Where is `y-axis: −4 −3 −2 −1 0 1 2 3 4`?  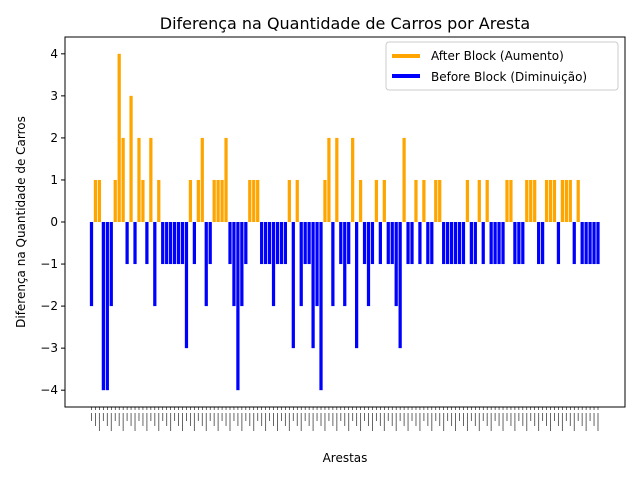 y-axis: −4 −3 −2 −1 0 1 2 3 4 is located at coordinates (52, 222).